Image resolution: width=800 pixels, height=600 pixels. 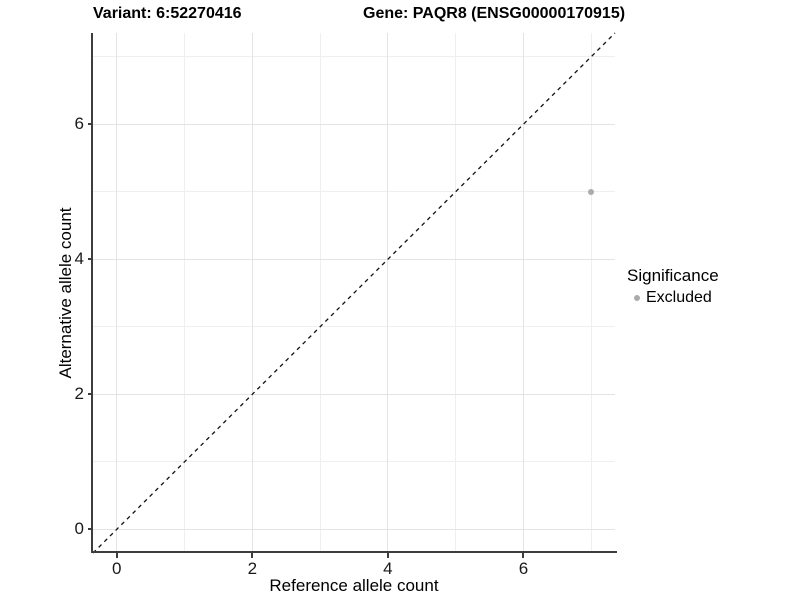 I want to click on y-tick-label: 6, so click(x=79, y=124).